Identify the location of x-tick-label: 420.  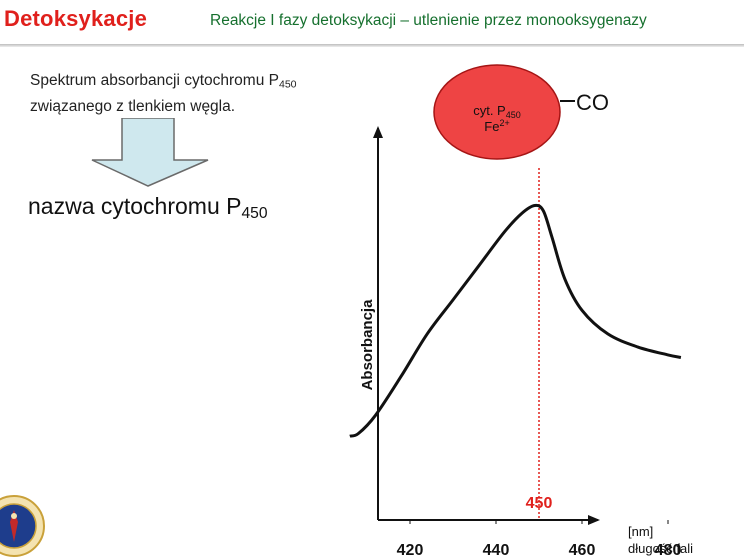
(410, 550).